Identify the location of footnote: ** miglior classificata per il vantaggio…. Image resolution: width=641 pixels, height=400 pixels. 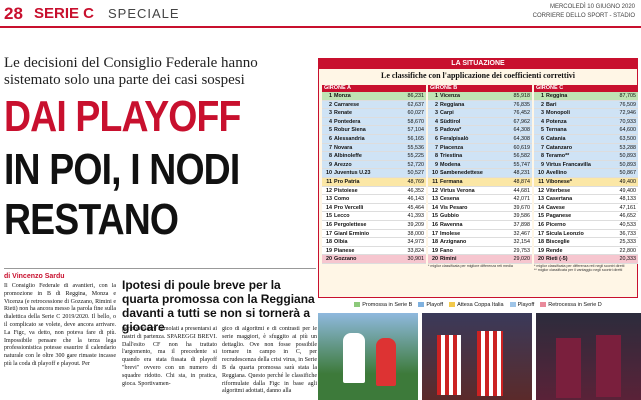
(578, 270).